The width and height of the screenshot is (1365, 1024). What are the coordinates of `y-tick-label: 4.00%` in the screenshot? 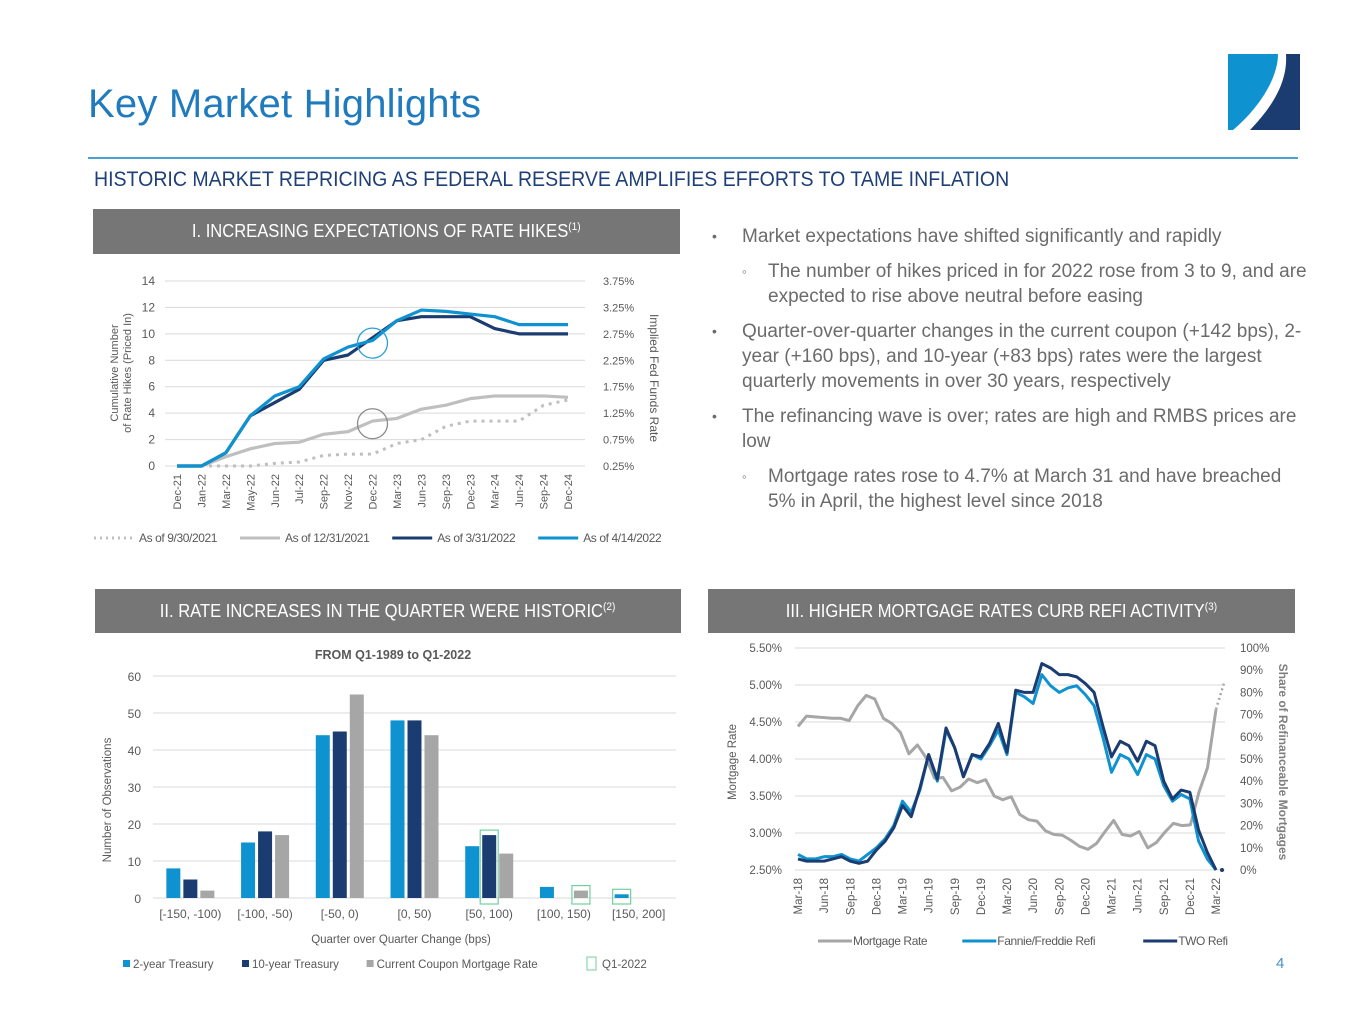 It's located at (765, 760).